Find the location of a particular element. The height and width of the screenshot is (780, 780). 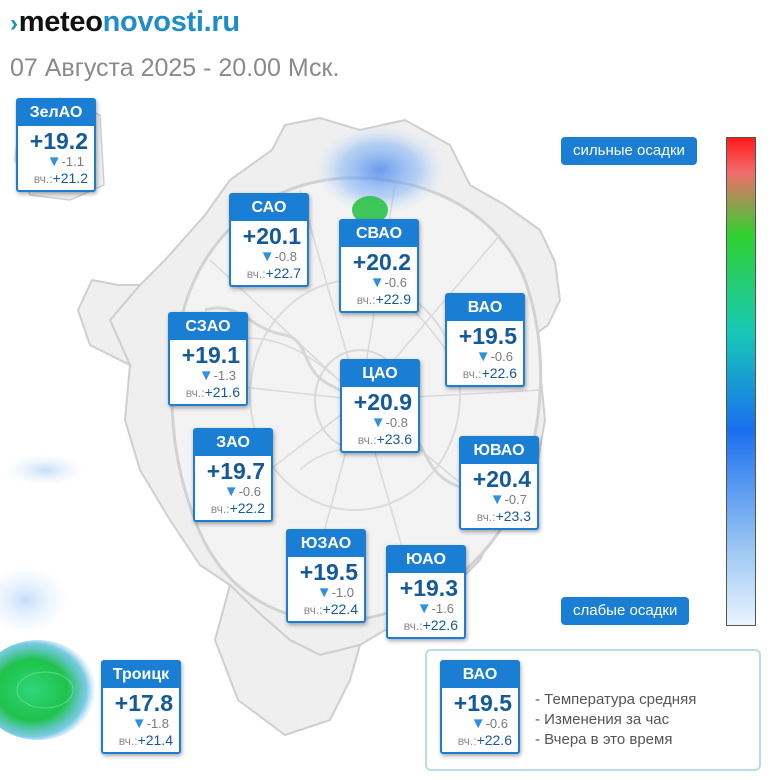

district-yesterday: +22.2 is located at coordinates (247, 508).